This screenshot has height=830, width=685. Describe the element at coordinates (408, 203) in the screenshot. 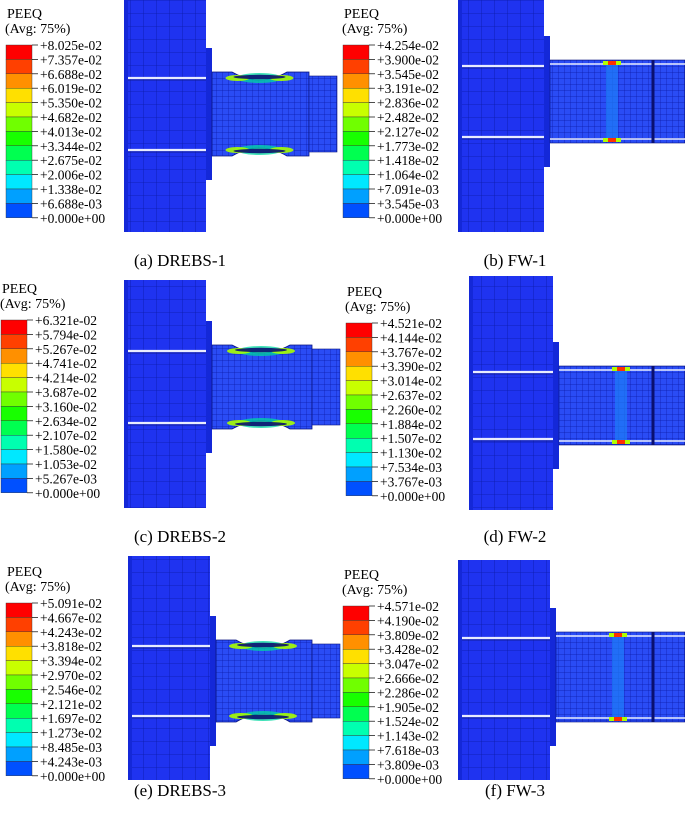

I see `legend-value: +3.545e-03` at that location.